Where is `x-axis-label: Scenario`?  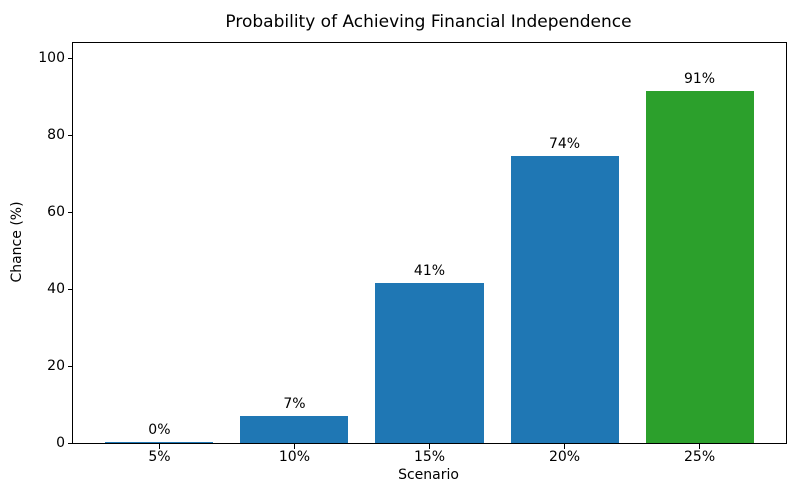
x-axis-label: Scenario is located at coordinates (428, 475).